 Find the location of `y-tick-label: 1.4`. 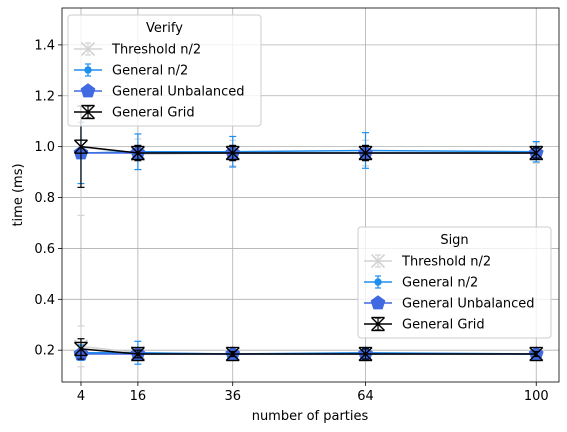

y-tick-label: 1.4 is located at coordinates (44, 45).